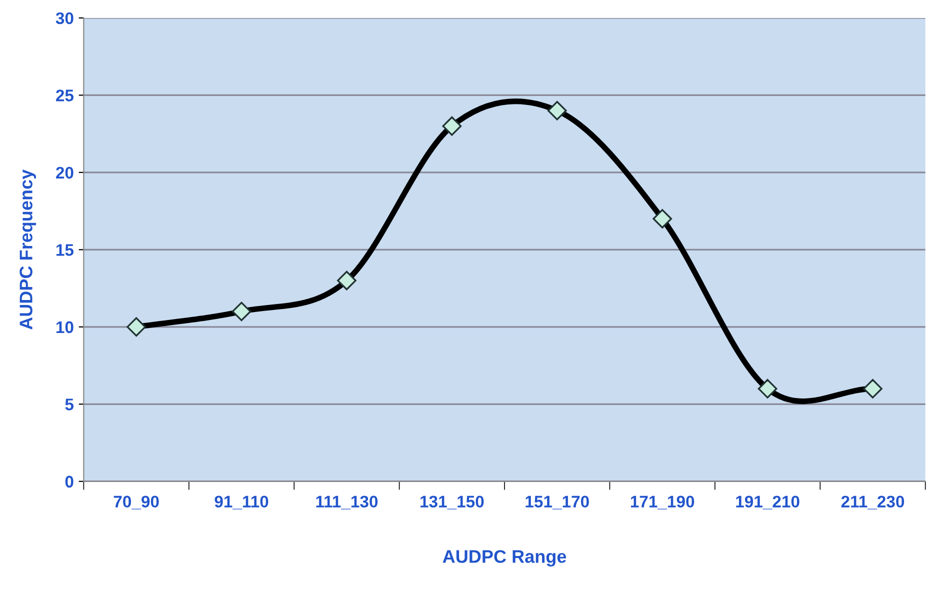  Describe the element at coordinates (136, 503) in the screenshot. I see `x-tick-label: 70_90` at that location.